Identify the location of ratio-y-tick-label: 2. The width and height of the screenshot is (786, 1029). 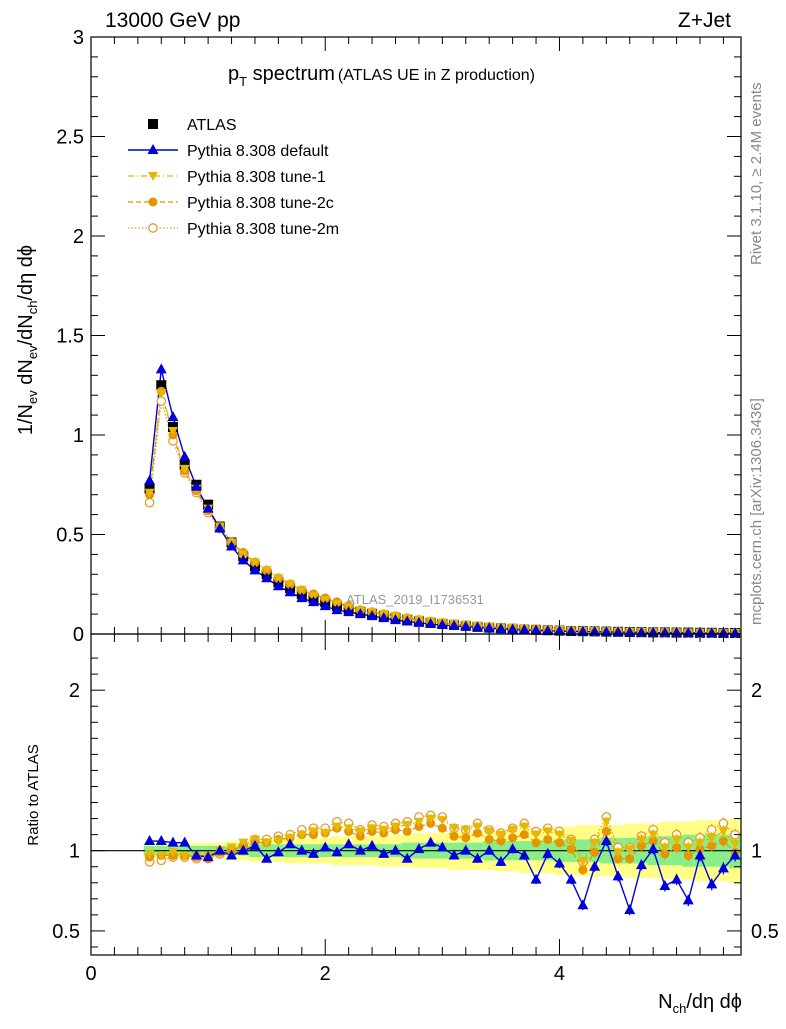
(74, 691).